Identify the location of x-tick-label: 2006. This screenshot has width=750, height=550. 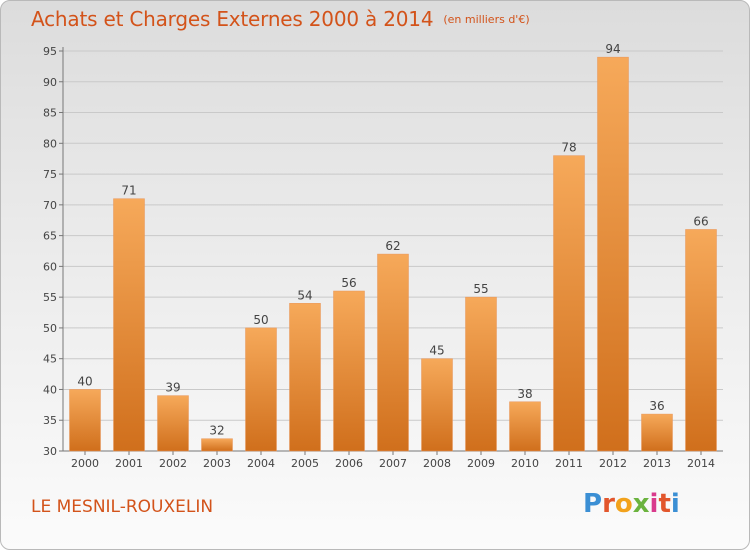
(349, 463).